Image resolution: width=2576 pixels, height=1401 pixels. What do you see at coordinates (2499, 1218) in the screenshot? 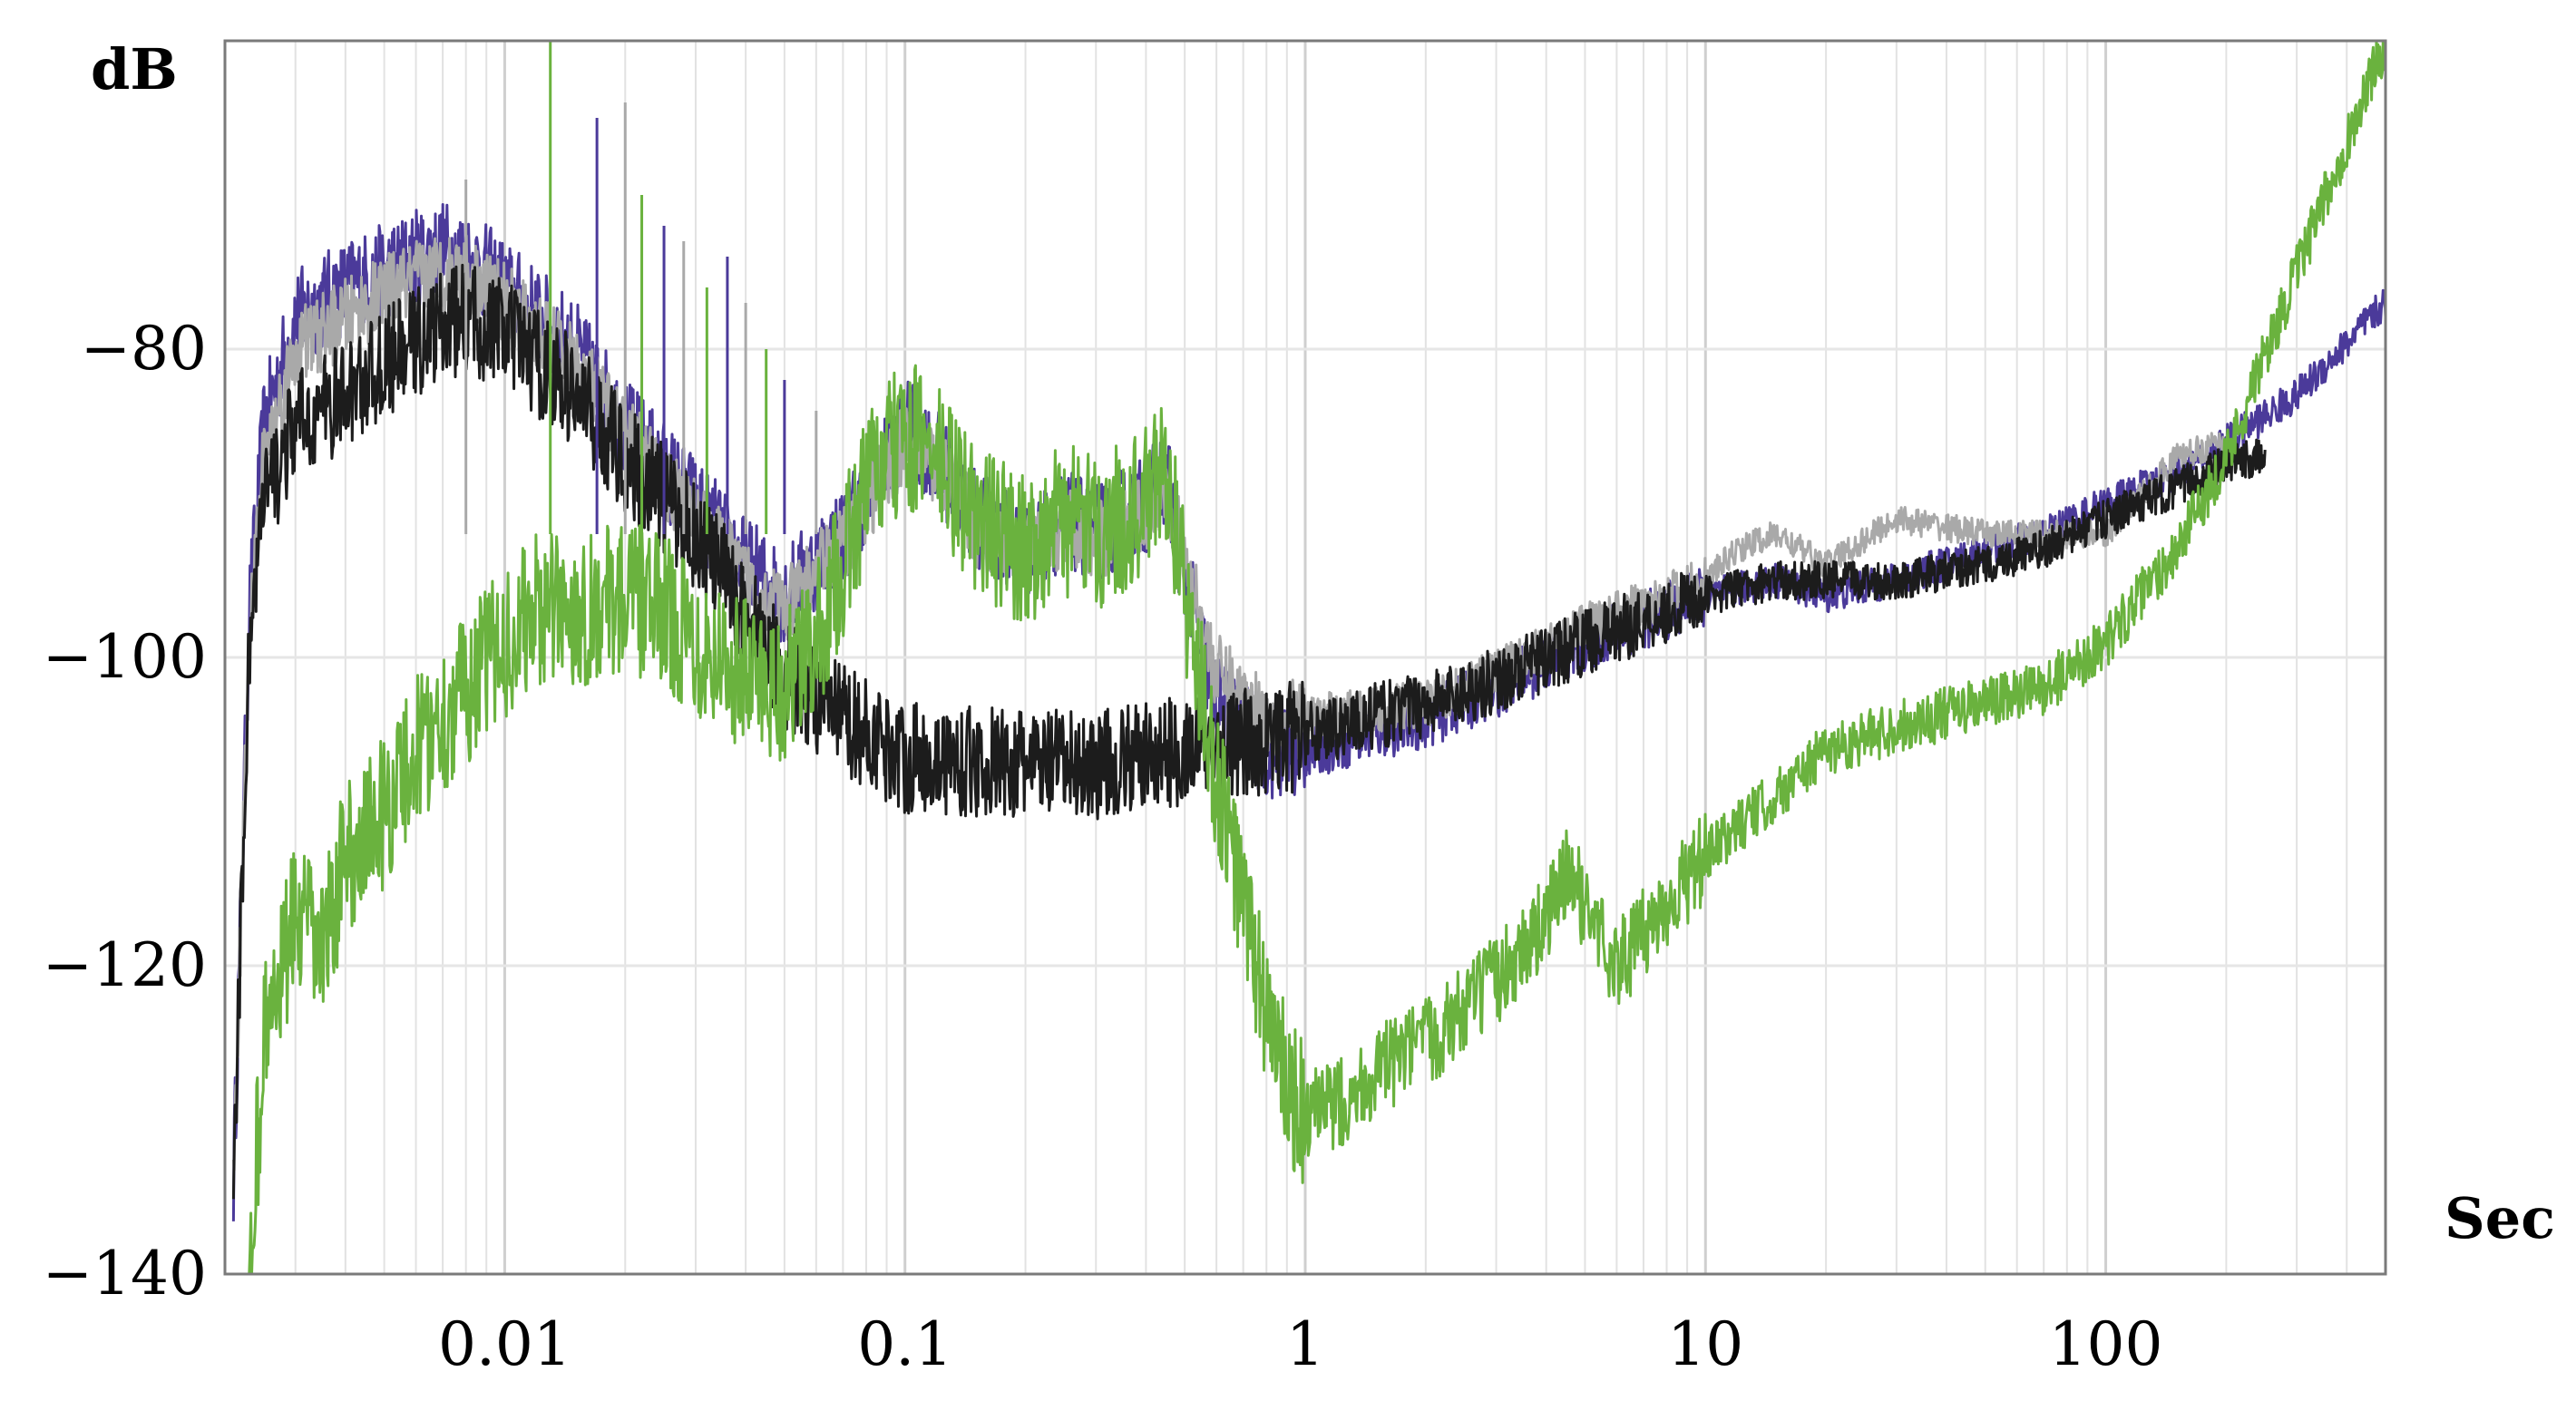
I see `x-axis-title: Sec` at bounding box center [2499, 1218].